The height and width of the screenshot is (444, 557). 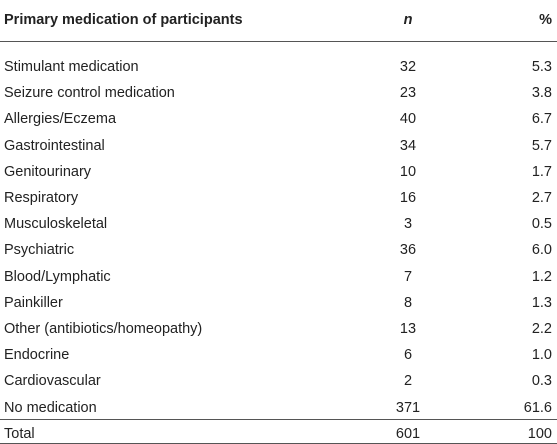 I want to click on table-cell: Allergies/Eczema, so click(x=60, y=119).